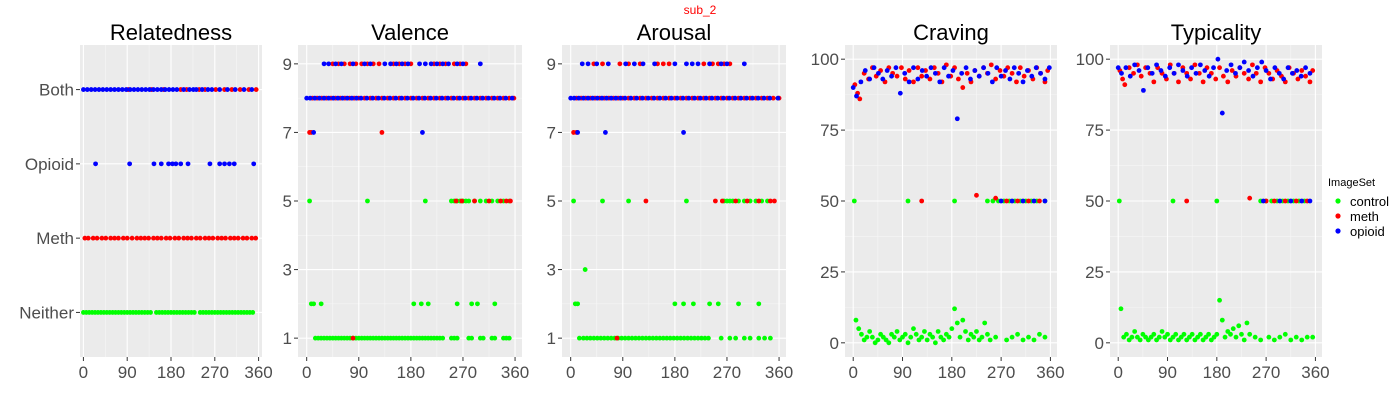 The width and height of the screenshot is (1400, 400). Describe the element at coordinates (287, 201) in the screenshot. I see `y-tick-label: 5` at that location.